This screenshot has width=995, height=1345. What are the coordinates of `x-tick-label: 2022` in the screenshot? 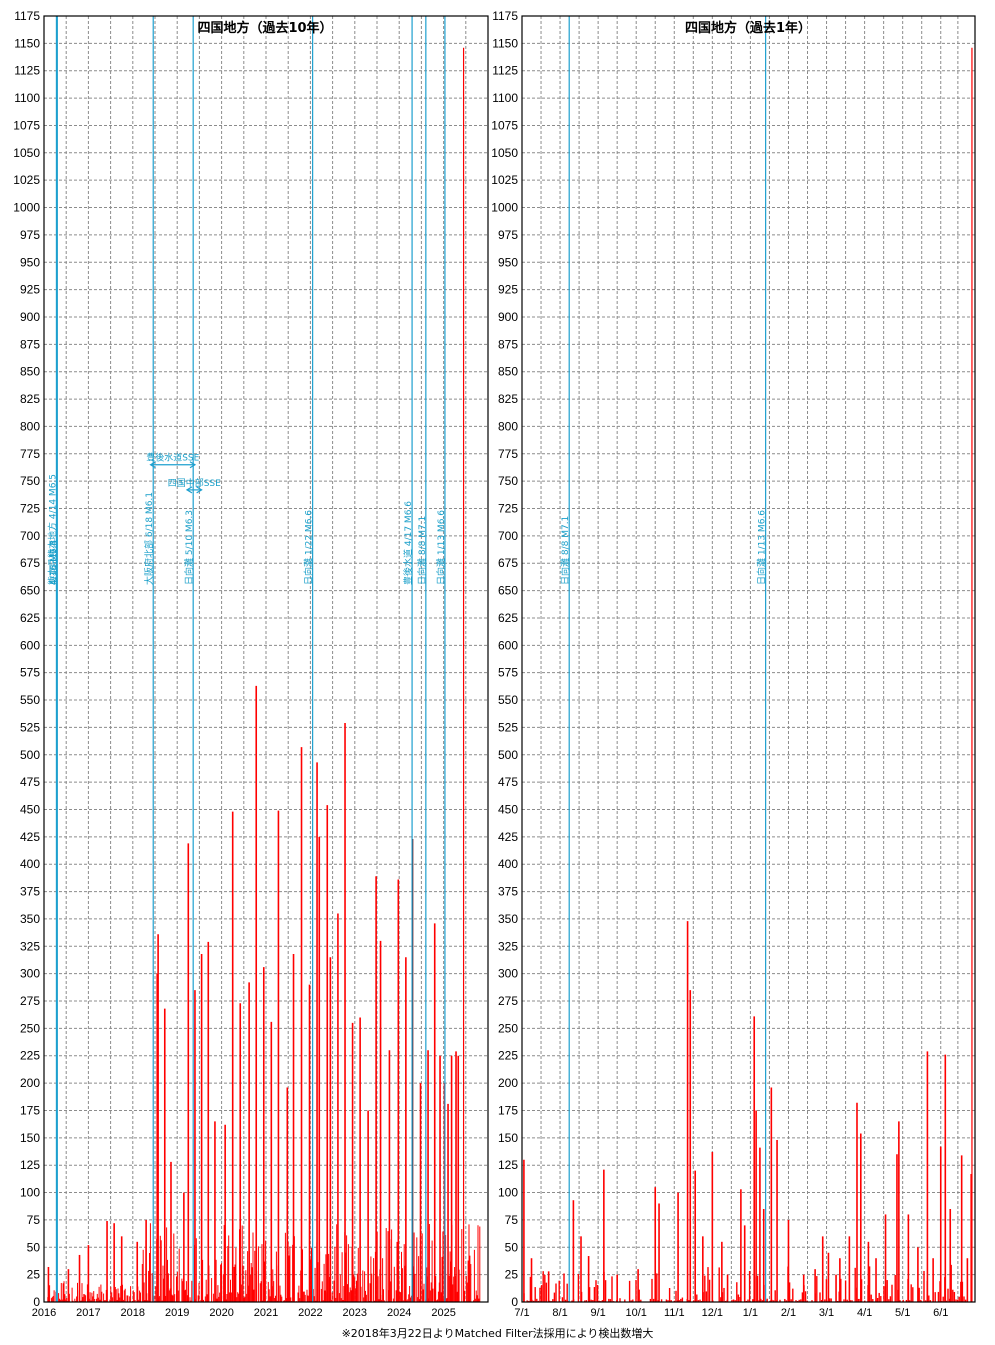 It's located at (310, 1313).